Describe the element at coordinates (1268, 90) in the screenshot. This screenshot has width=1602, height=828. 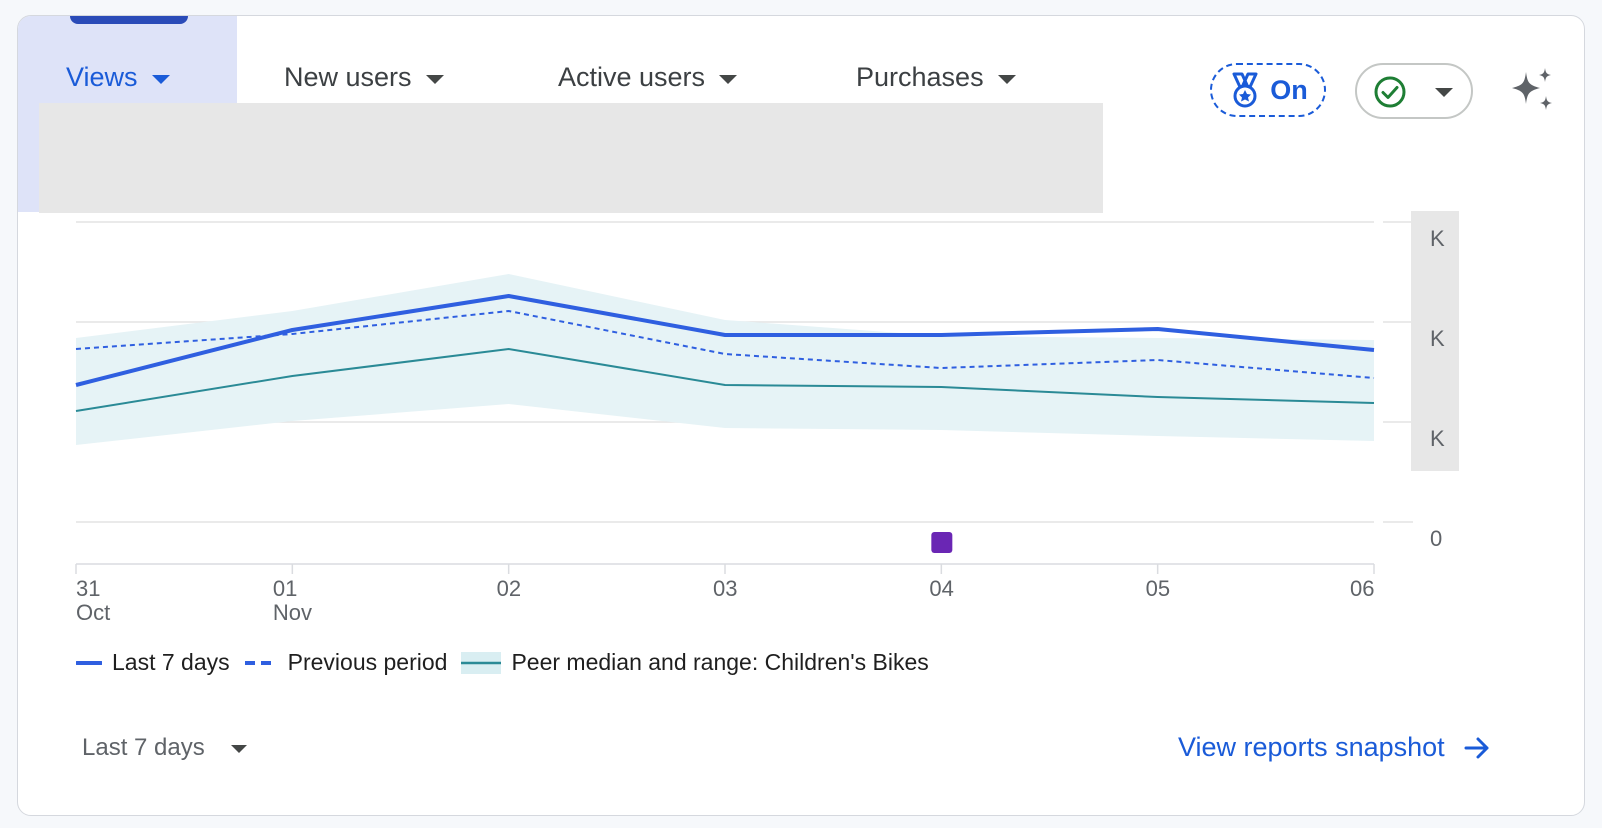
I see `benchmarking-toggle: On` at that location.